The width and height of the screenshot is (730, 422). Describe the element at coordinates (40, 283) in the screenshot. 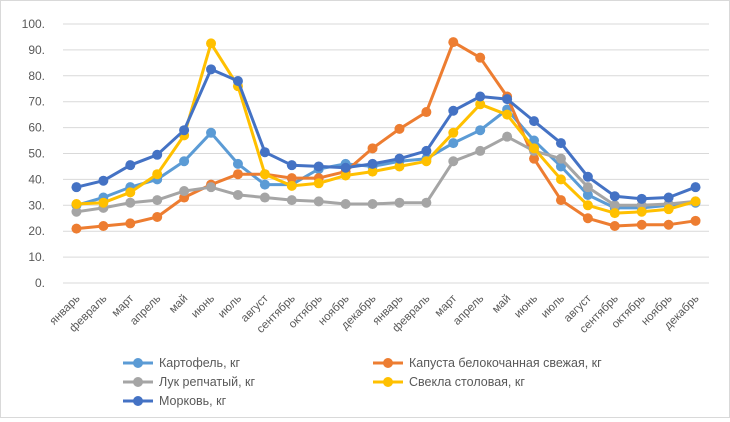

I see `y-tick-label: 0.` at that location.